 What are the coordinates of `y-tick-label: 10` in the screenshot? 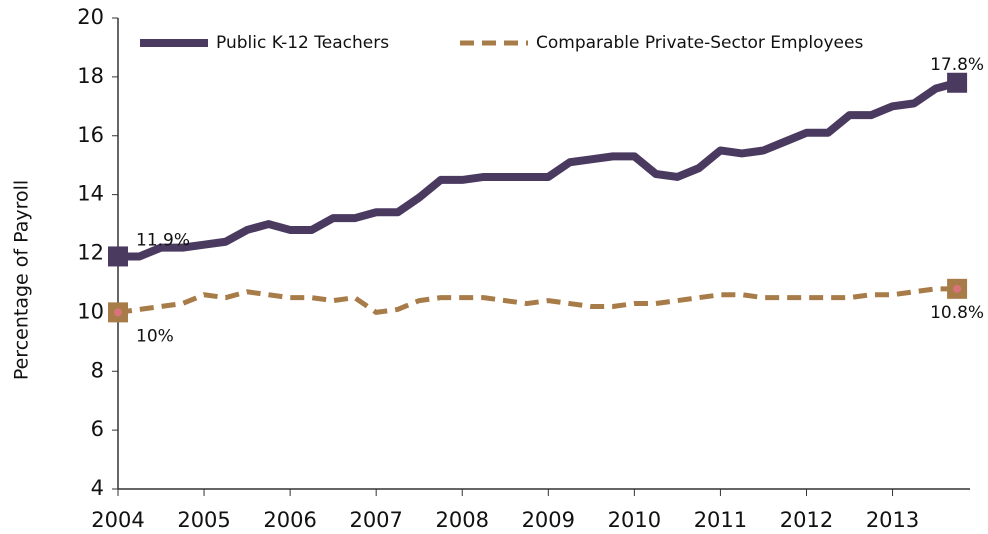 It's located at (90, 311).